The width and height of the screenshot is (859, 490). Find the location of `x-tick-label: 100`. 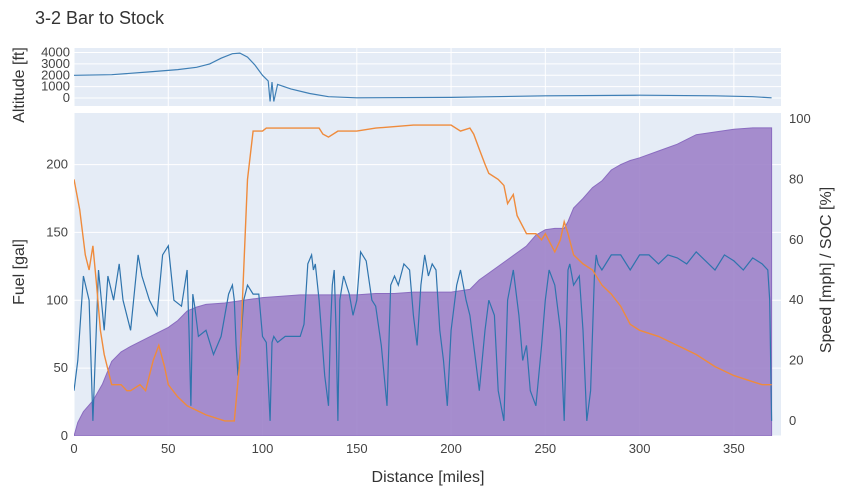

x-tick-label: 100 is located at coordinates (263, 448).